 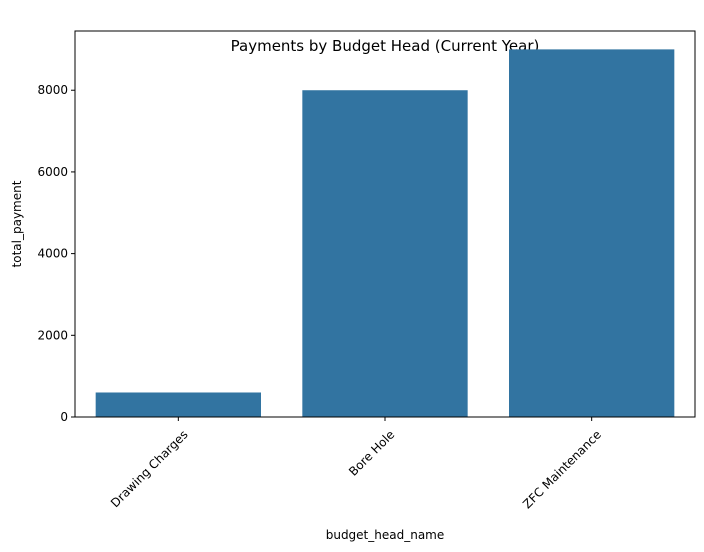 I want to click on y-tick-label: 4000, so click(x=52, y=254).